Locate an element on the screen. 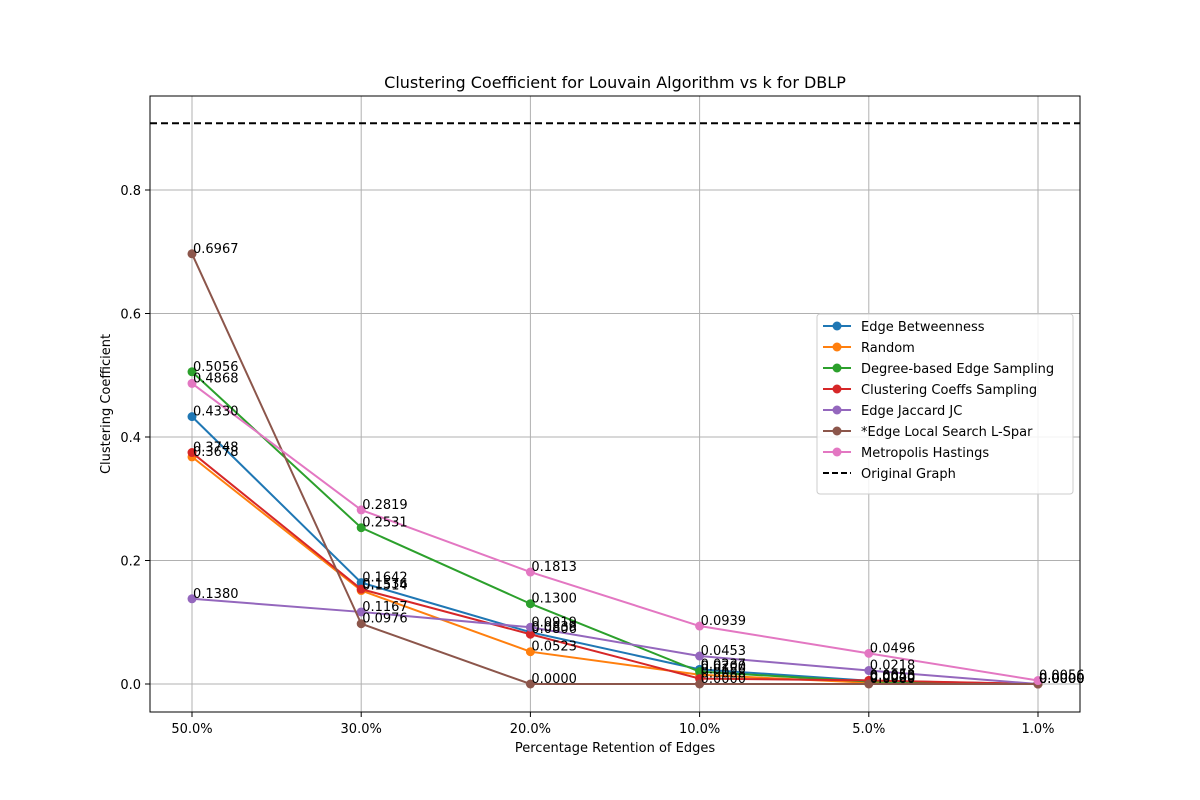 This screenshot has height=800, width=1200. y-tick-label: 0.4 is located at coordinates (130, 438).